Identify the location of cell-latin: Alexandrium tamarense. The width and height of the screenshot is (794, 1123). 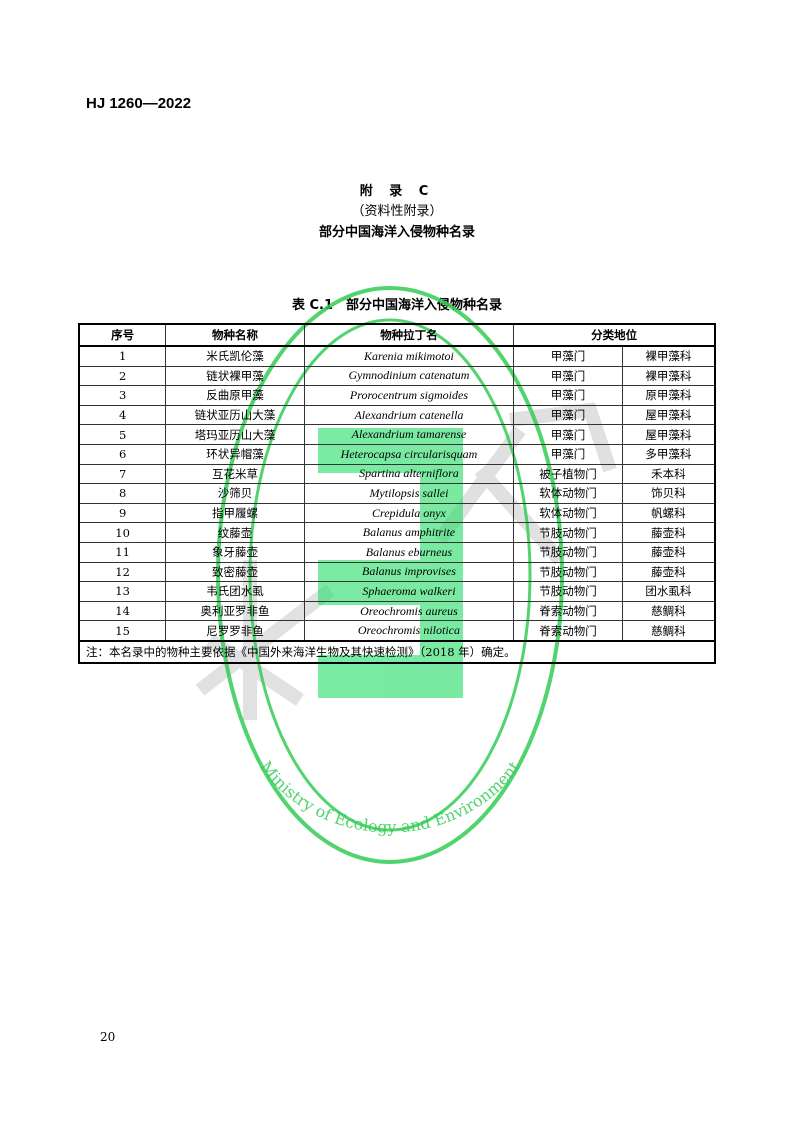
(409, 434).